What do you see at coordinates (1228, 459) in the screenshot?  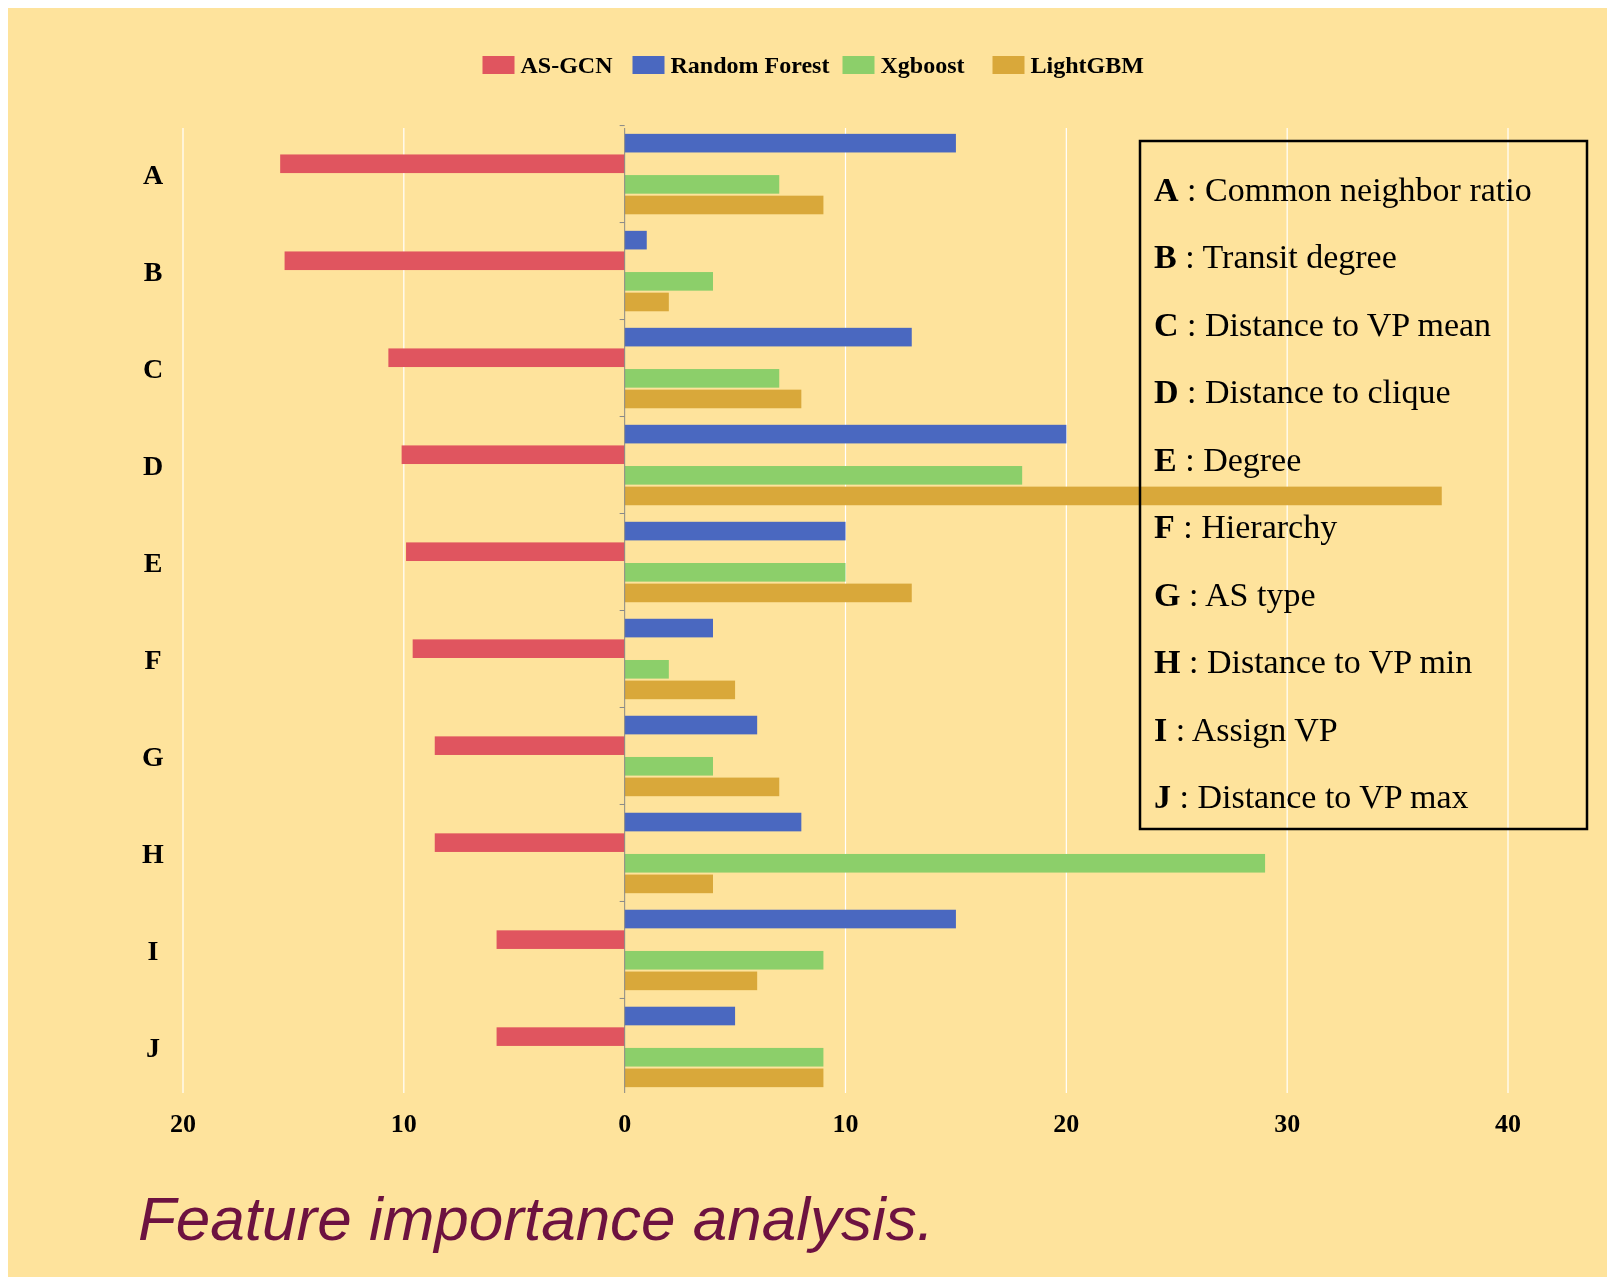 I see `annotation: E : Degree` at bounding box center [1228, 459].